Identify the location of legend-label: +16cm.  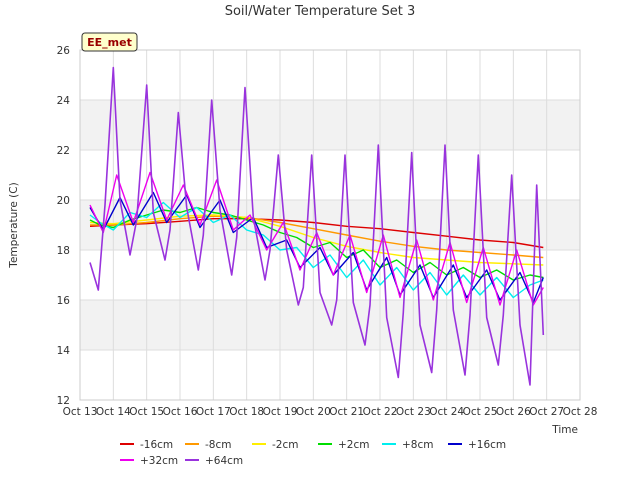
(487, 445).